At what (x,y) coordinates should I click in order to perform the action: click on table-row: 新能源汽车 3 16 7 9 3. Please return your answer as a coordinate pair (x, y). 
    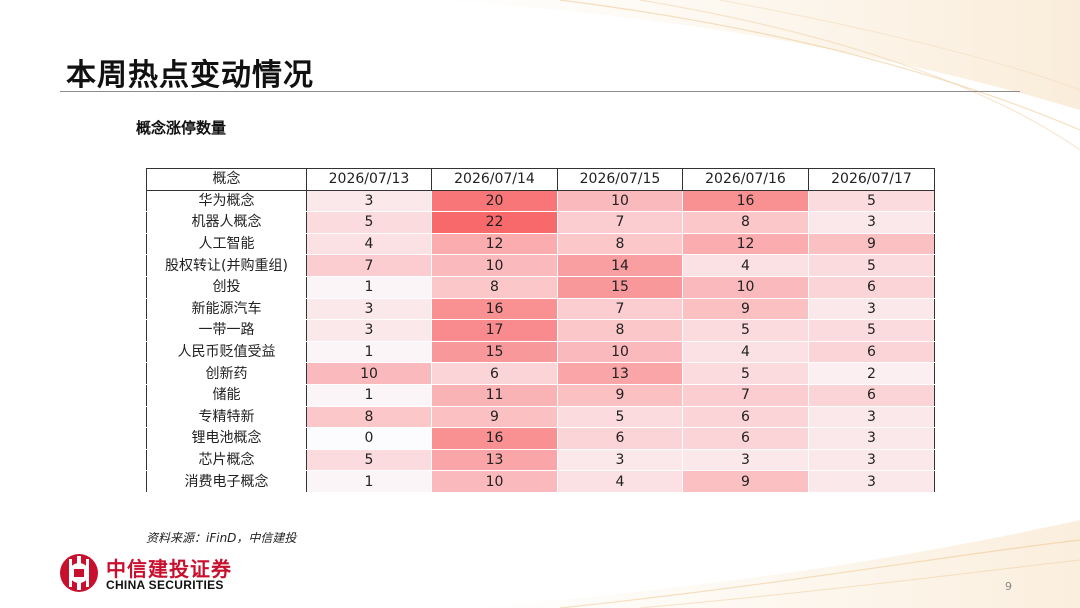
    Looking at the image, I should click on (540, 309).